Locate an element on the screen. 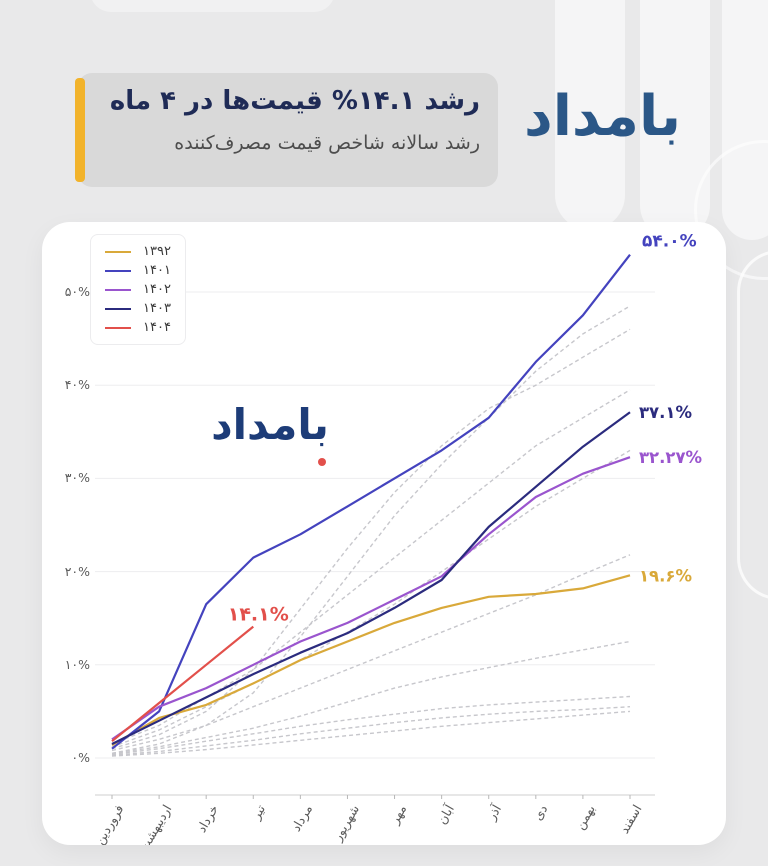 Image resolution: width=768 pixels, height=866 pixels. legend-item: ۱۴۰۲ is located at coordinates (138, 289).